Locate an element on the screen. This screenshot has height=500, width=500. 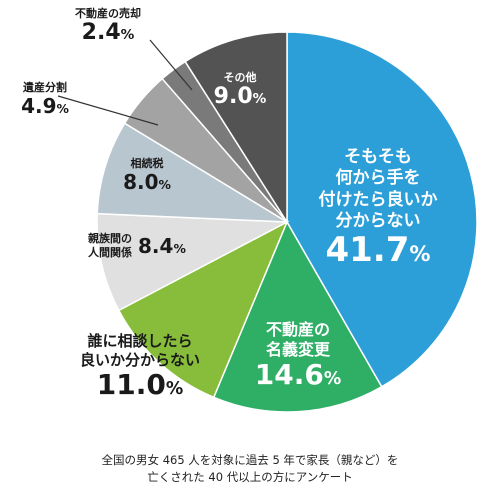
slice-name-family-relations: 親族間の 人間関係 is located at coordinates (110, 246).